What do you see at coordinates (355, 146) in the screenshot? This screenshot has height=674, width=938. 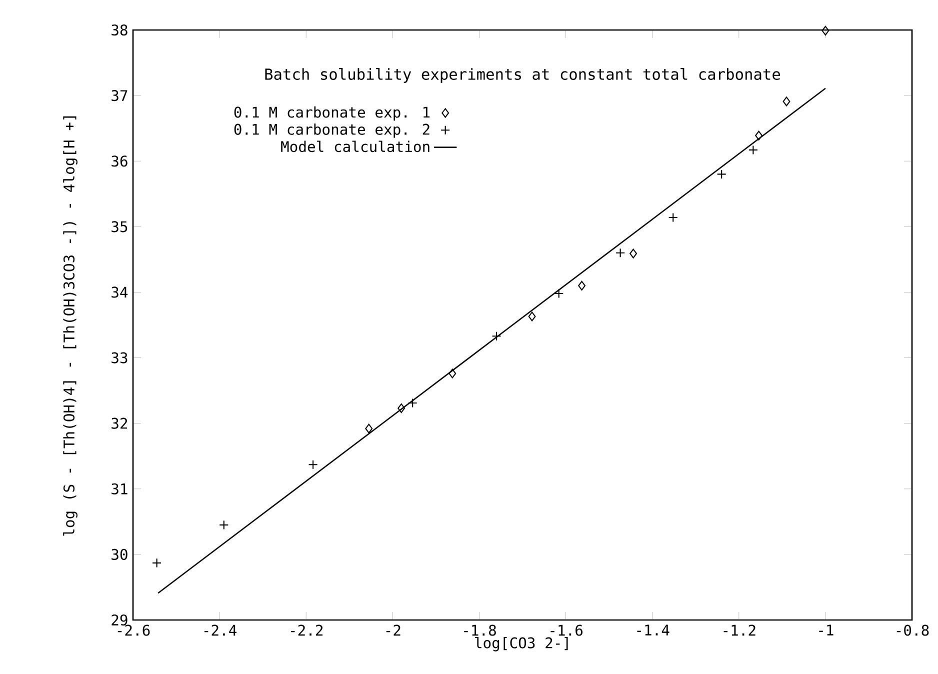 I see `legend-label: Model calculation` at bounding box center [355, 146].